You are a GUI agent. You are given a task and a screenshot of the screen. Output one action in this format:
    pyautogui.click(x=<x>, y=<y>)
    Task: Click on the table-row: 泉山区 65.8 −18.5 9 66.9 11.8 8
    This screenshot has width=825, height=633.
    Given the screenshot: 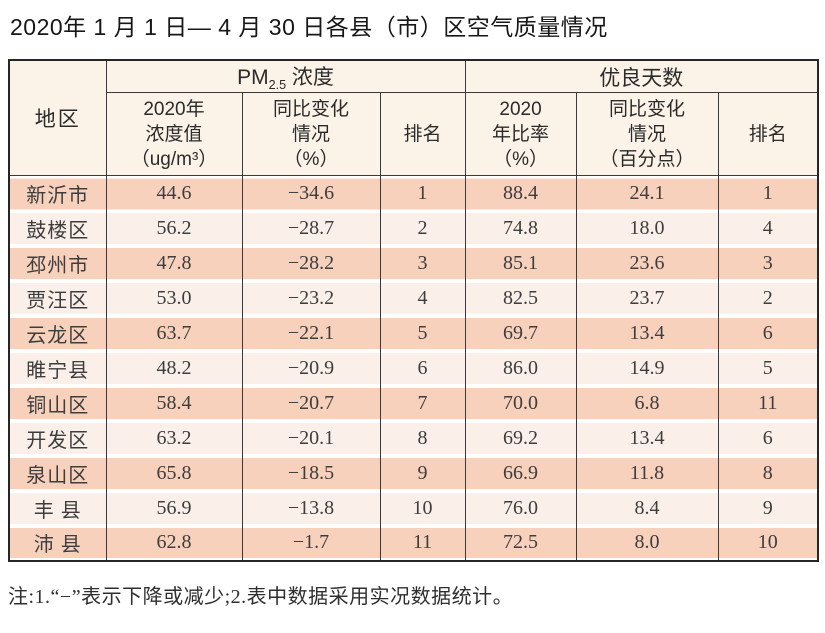 What is the action you would take?
    pyautogui.click(x=413, y=473)
    